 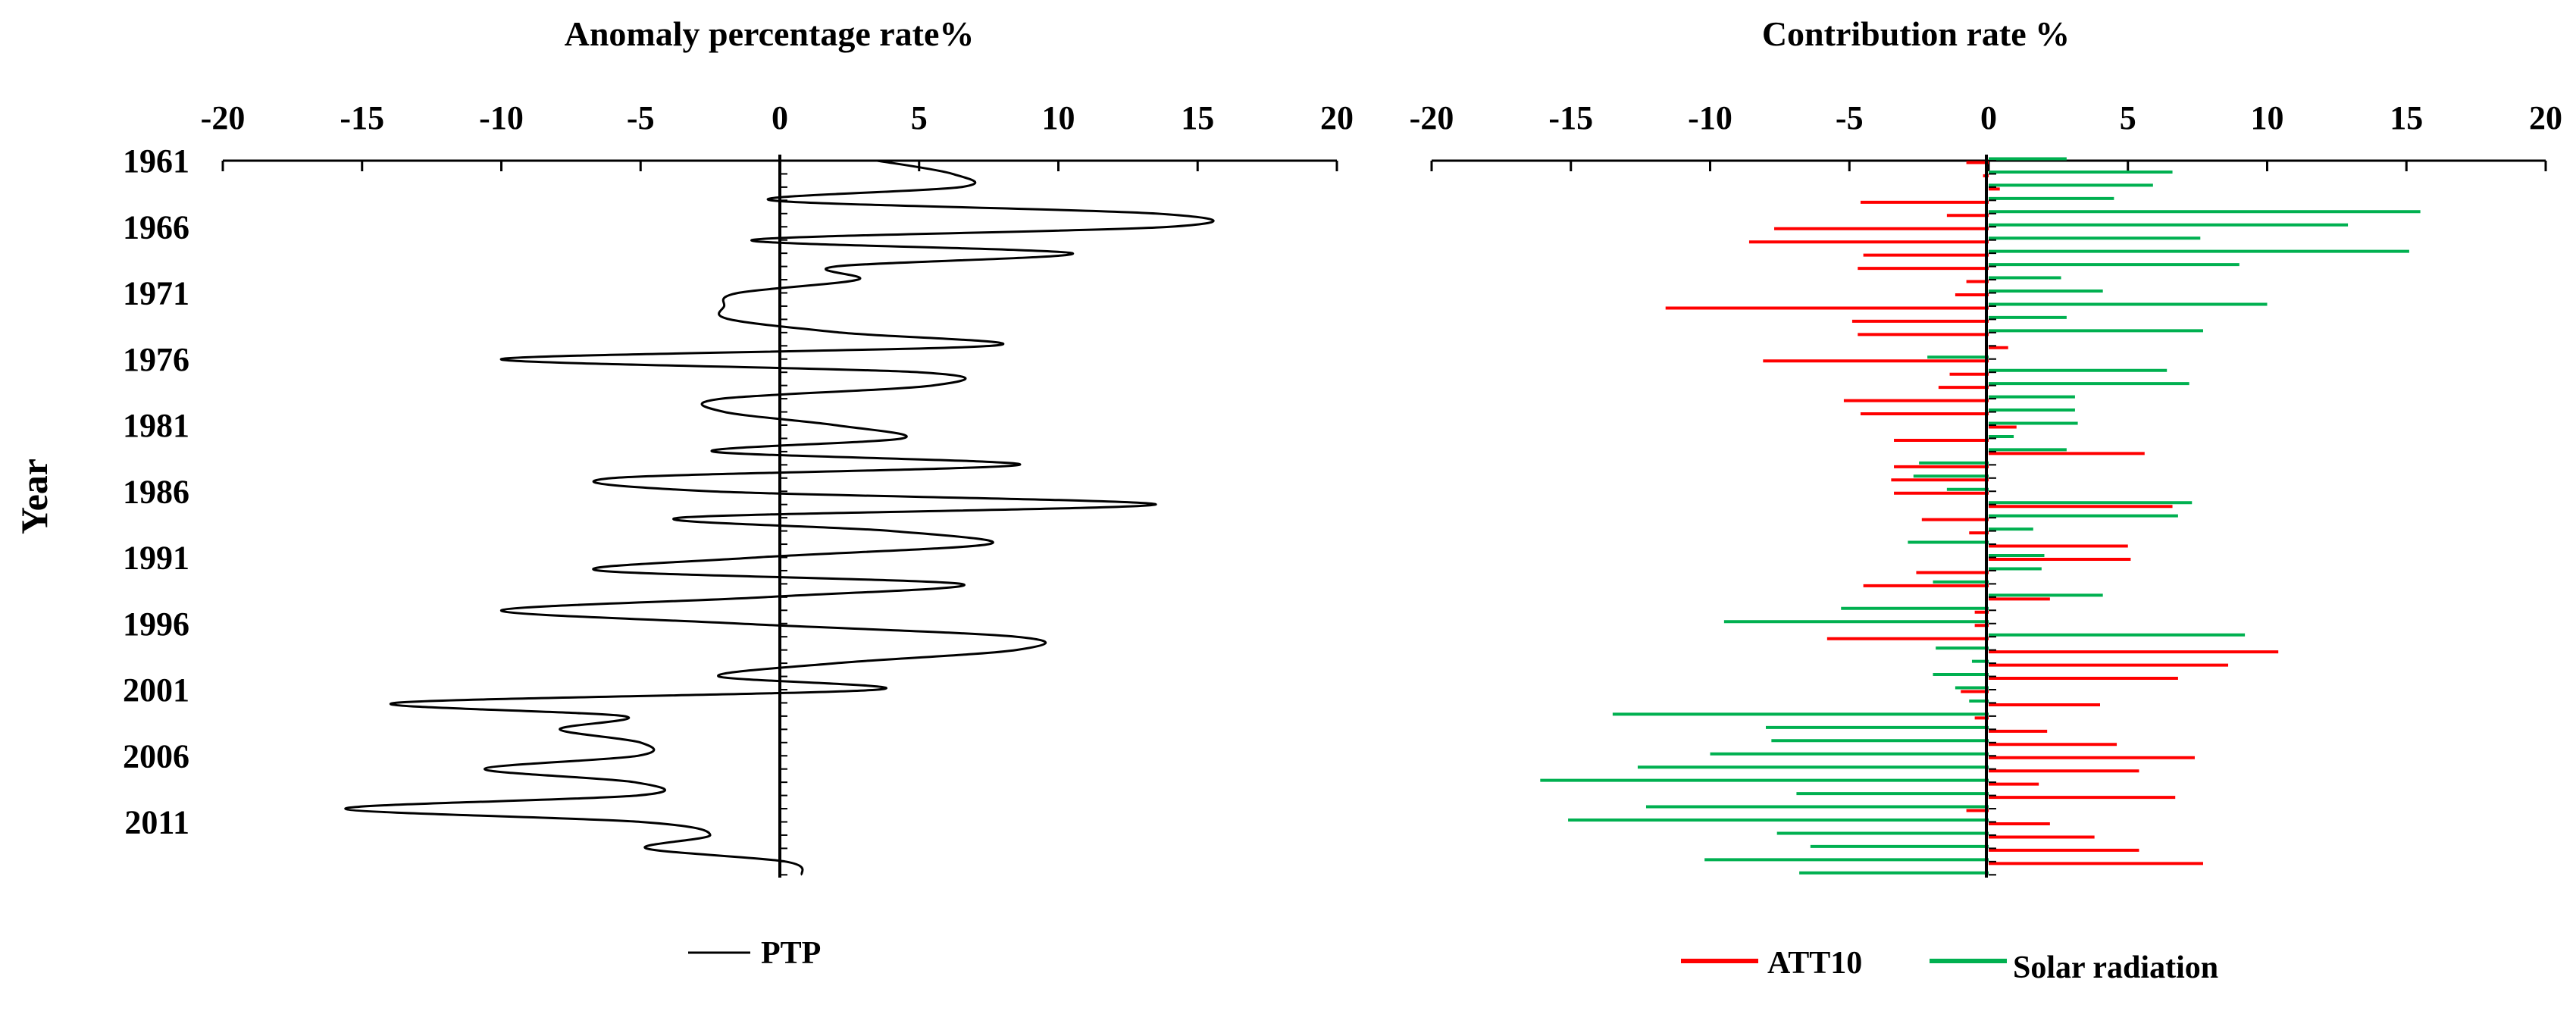 What do you see at coordinates (2545, 117) in the screenshot?
I see `right-x-tick-label-20: 20` at bounding box center [2545, 117].